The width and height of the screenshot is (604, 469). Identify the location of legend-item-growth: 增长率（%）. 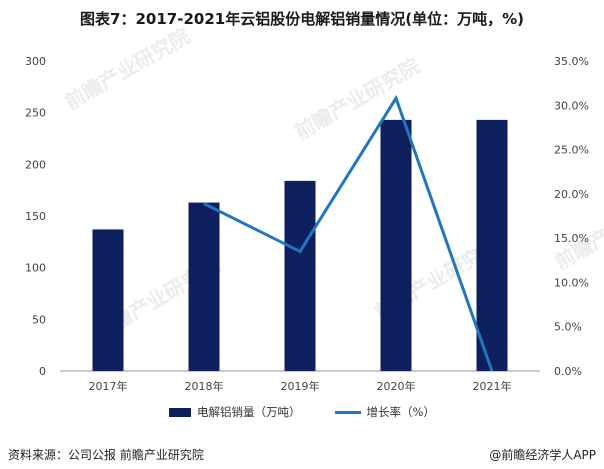
(384, 412).